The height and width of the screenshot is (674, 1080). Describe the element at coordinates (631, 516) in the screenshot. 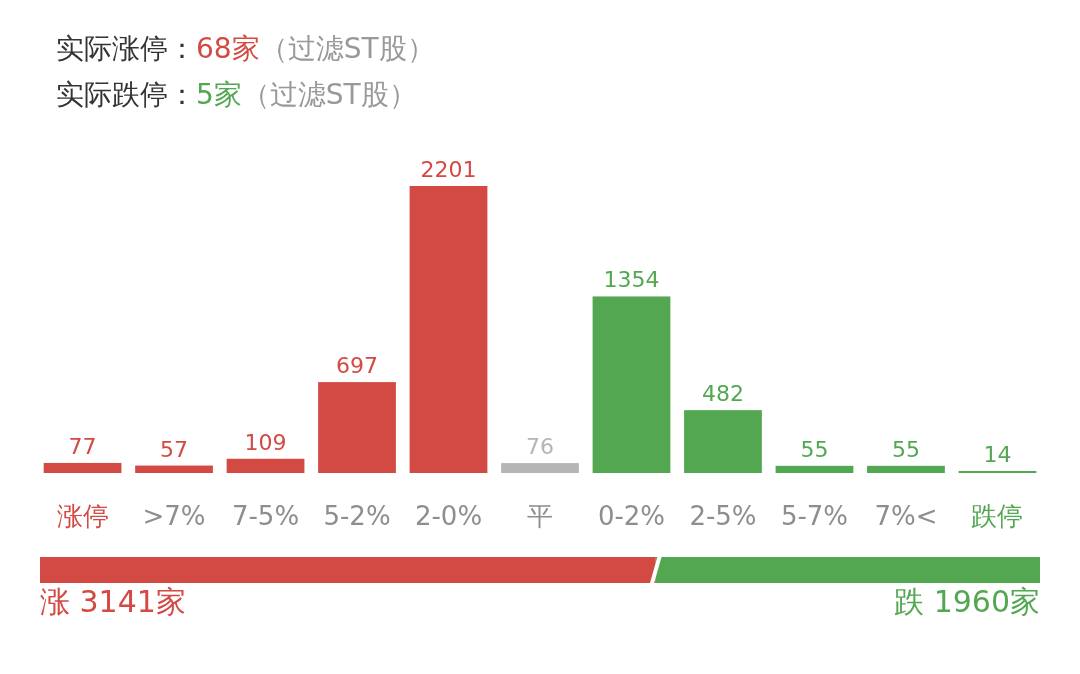

I see `x-tick-label: 0-2%` at that location.